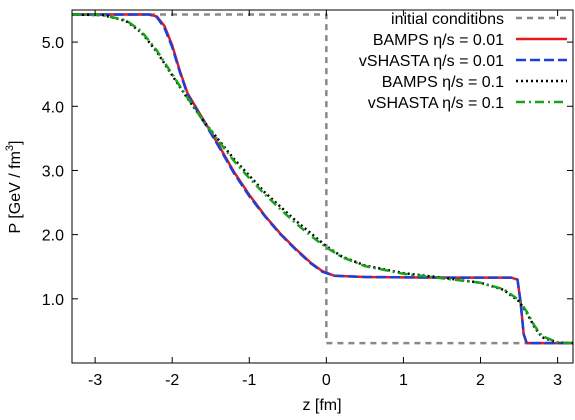 This screenshot has height=420, width=575. Describe the element at coordinates (15, 143) in the screenshot. I see `y-axis-title-close: ]` at that location.